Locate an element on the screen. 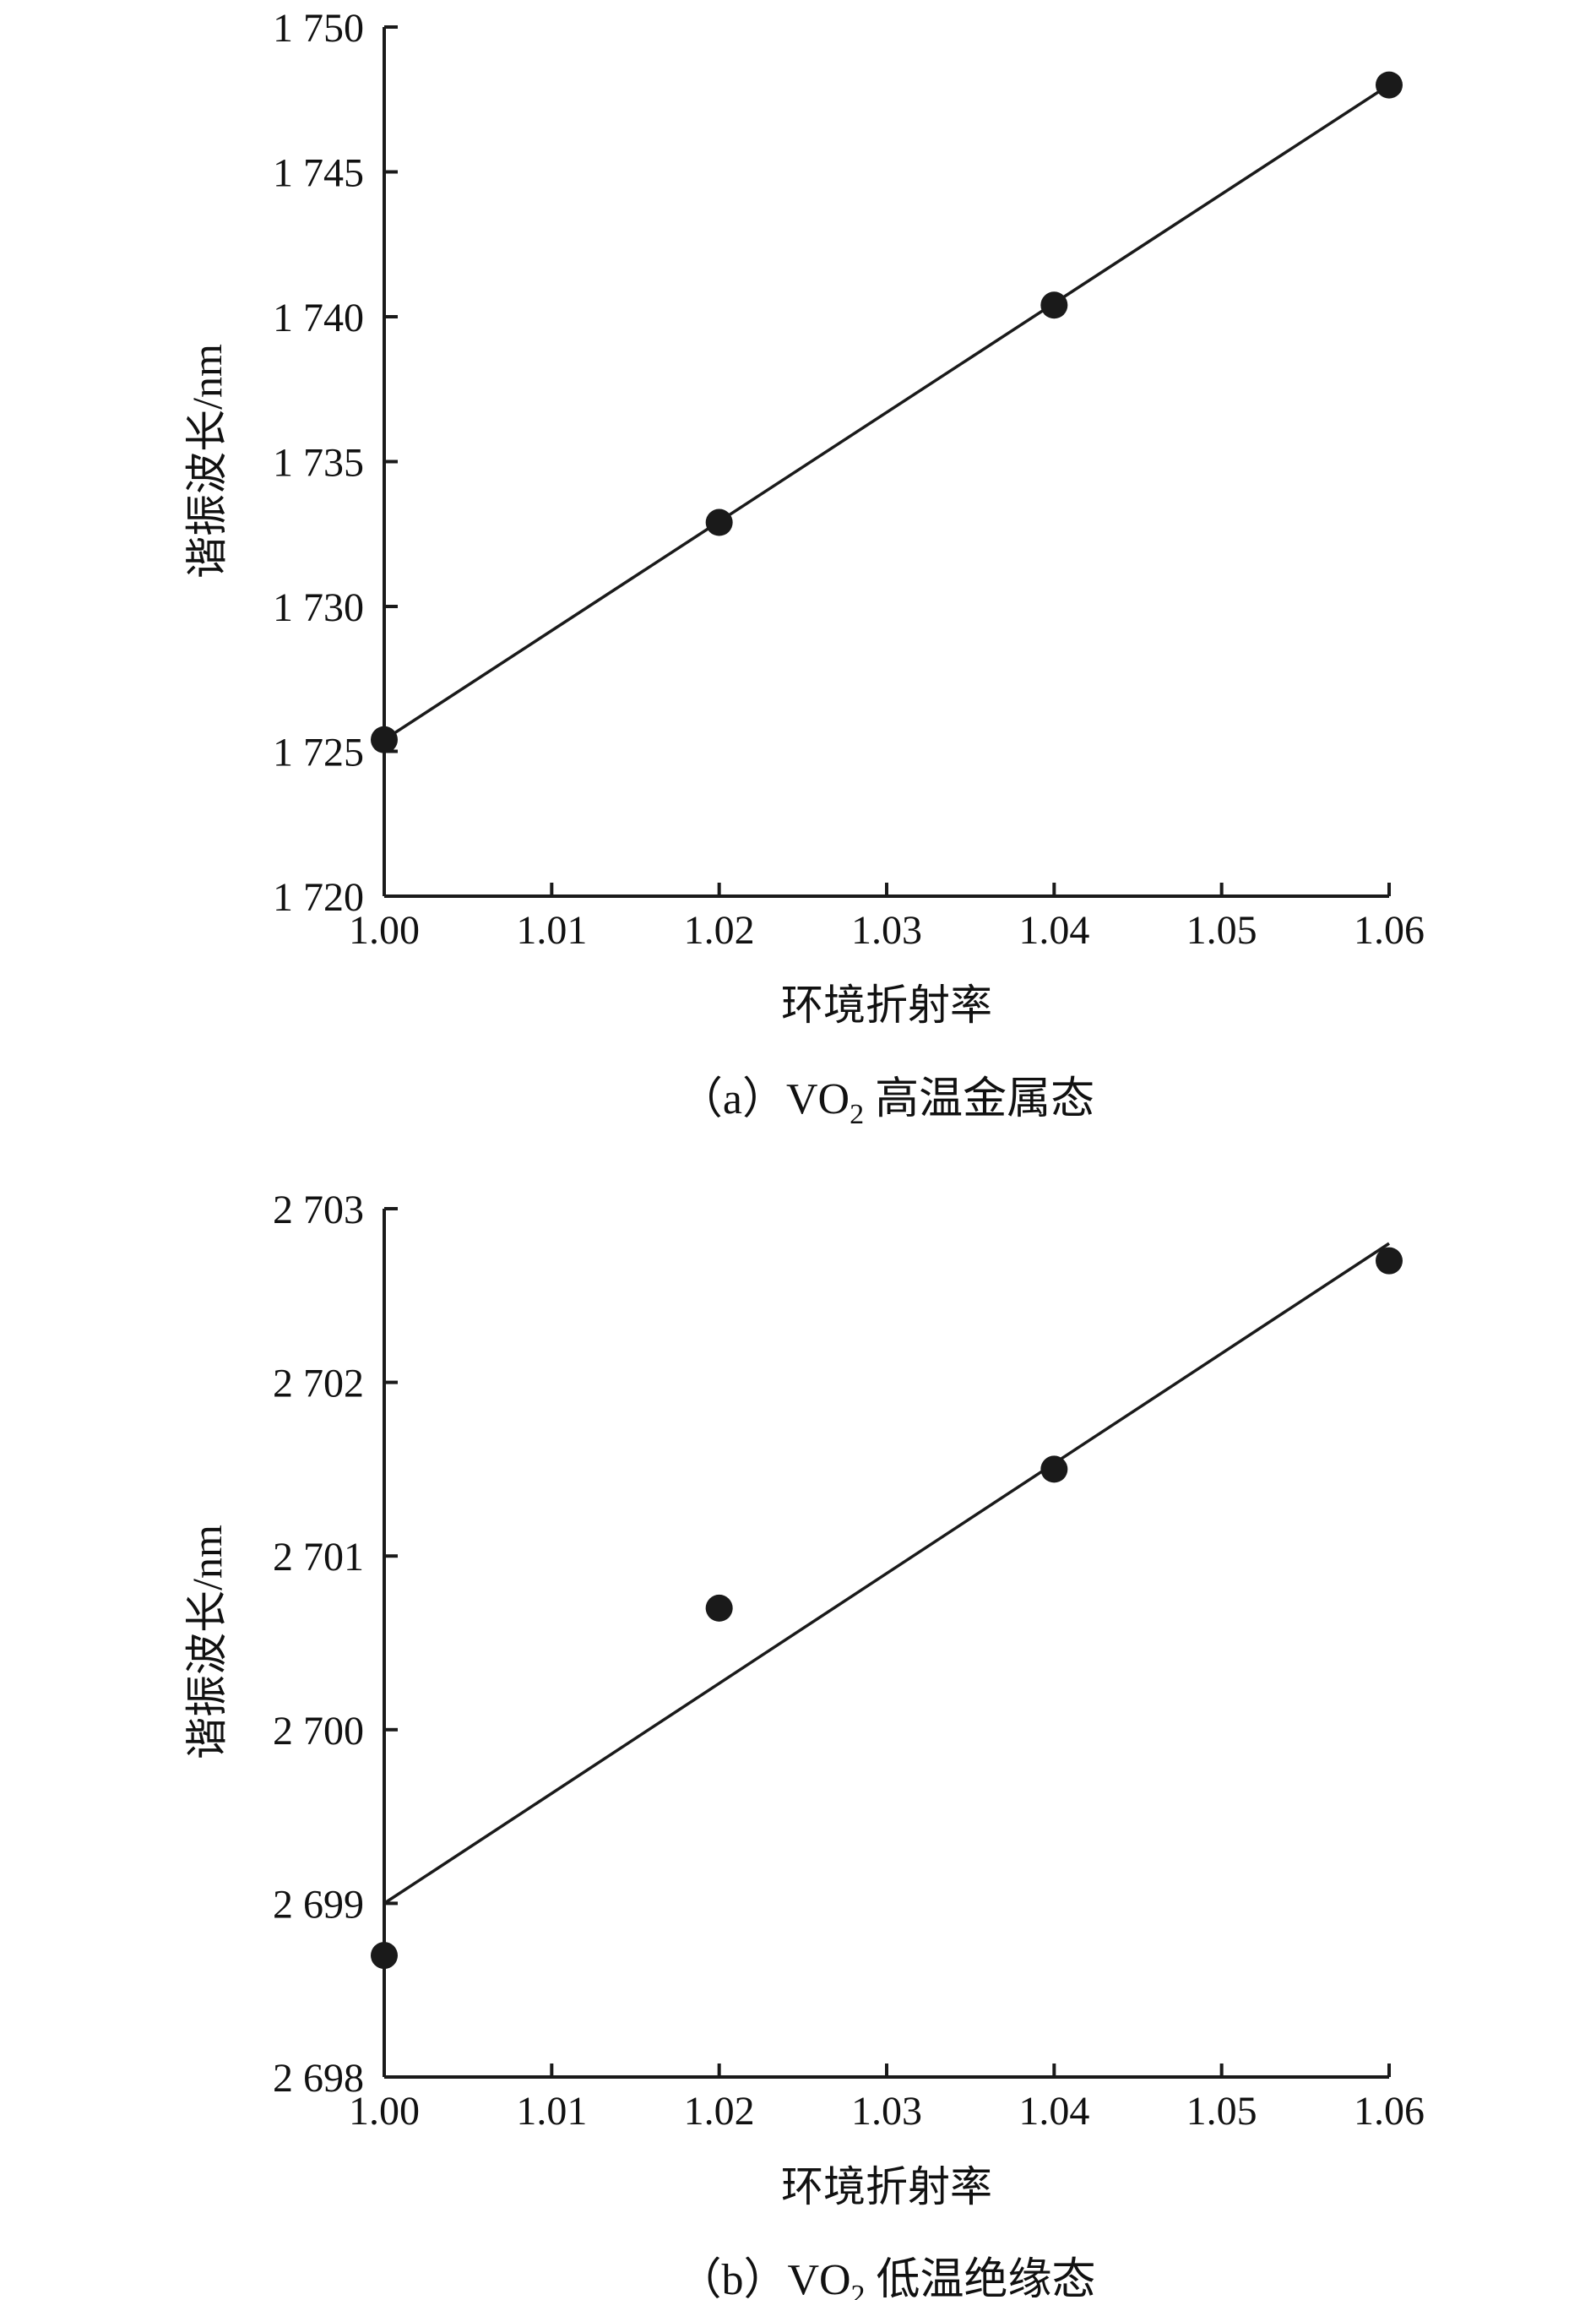 Image resolution: width=1596 pixels, height=2300 pixels. y-tick-label: 2 703 is located at coordinates (318, 1210).